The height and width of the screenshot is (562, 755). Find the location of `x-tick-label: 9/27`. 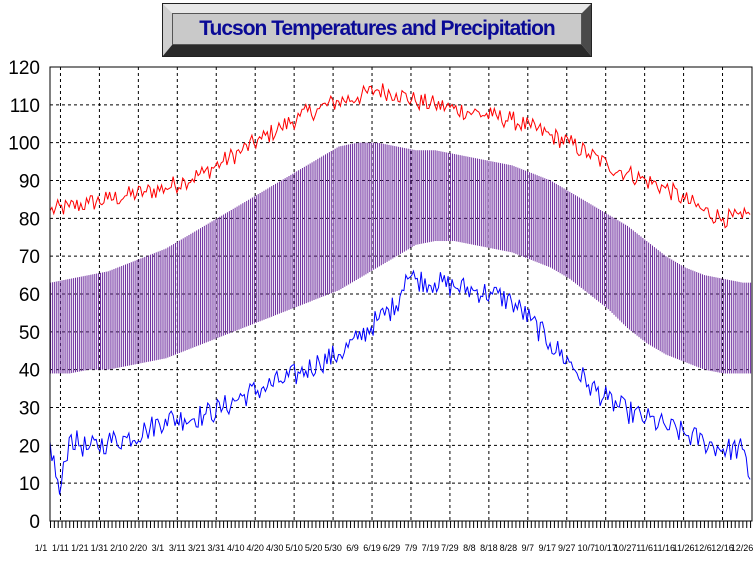

x-tick-label: 9/27 is located at coordinates (567, 548).